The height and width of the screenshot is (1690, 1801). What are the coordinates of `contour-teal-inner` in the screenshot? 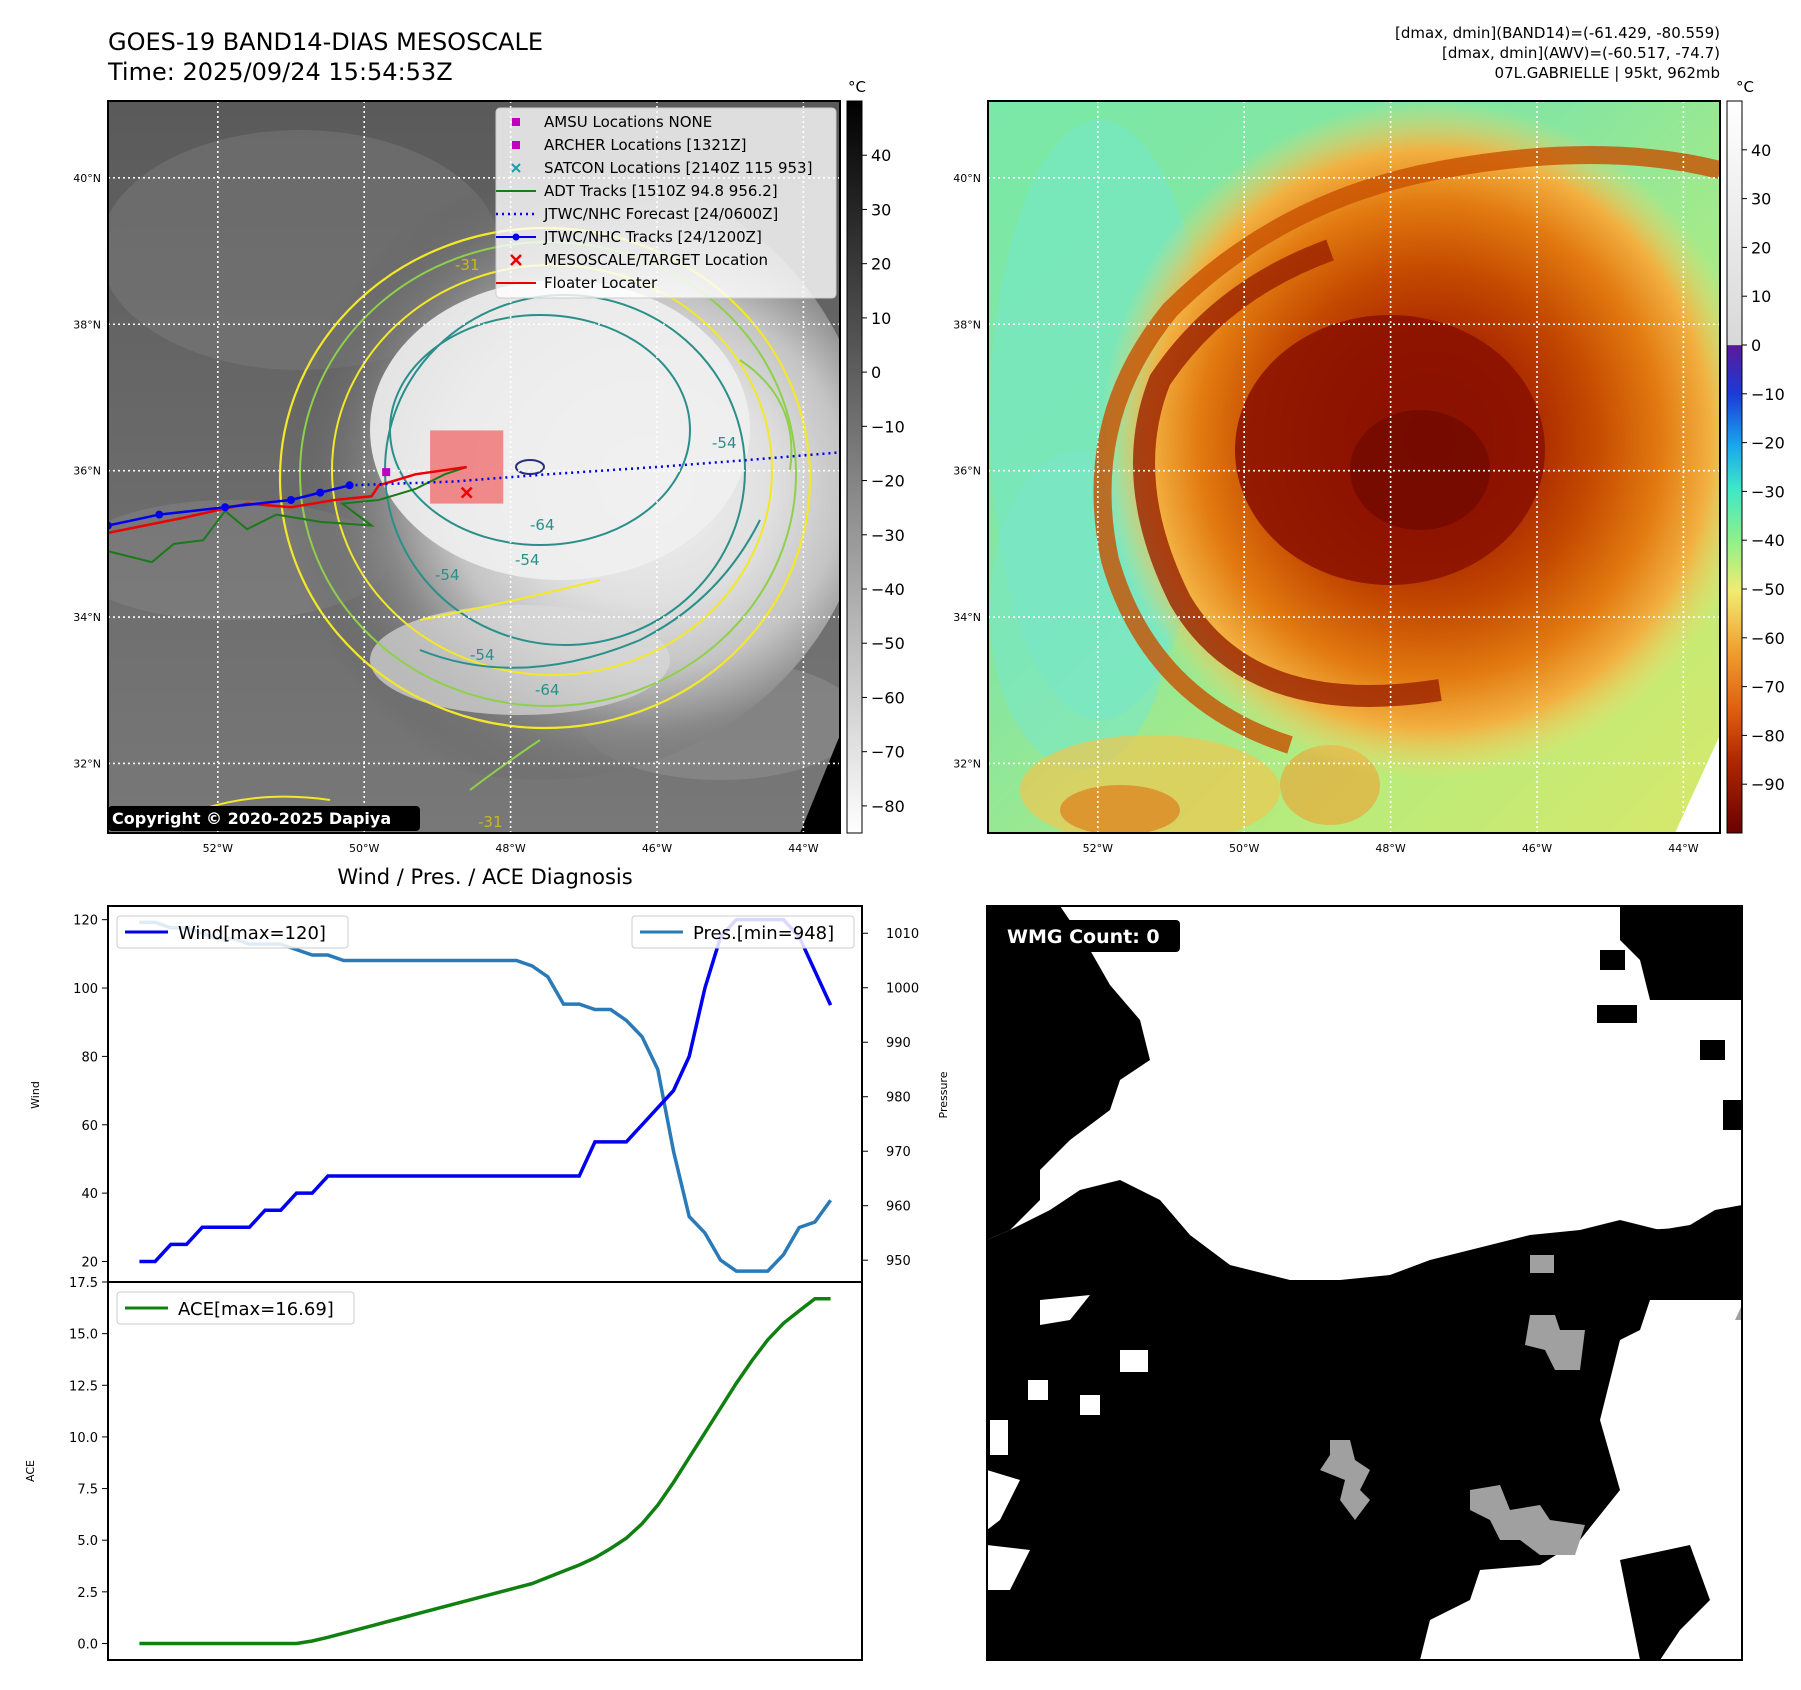 It's located at (540, 430).